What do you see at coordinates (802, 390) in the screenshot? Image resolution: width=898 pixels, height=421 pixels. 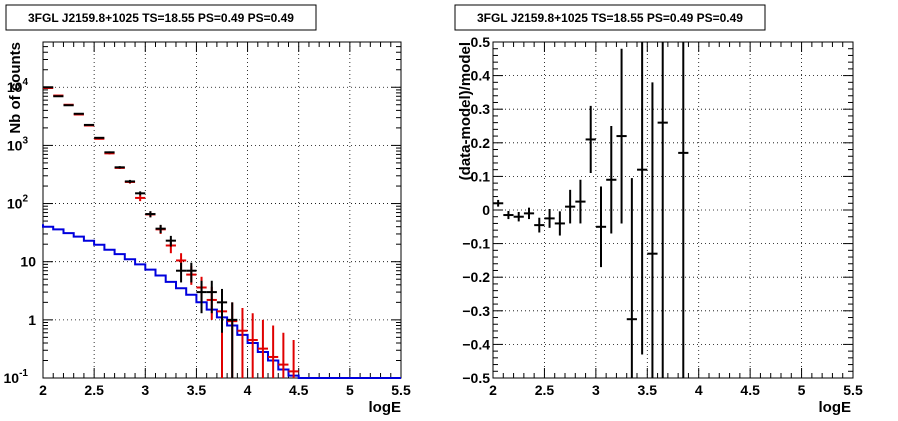 I see `residuals-x-tick-label: 5` at bounding box center [802, 390].